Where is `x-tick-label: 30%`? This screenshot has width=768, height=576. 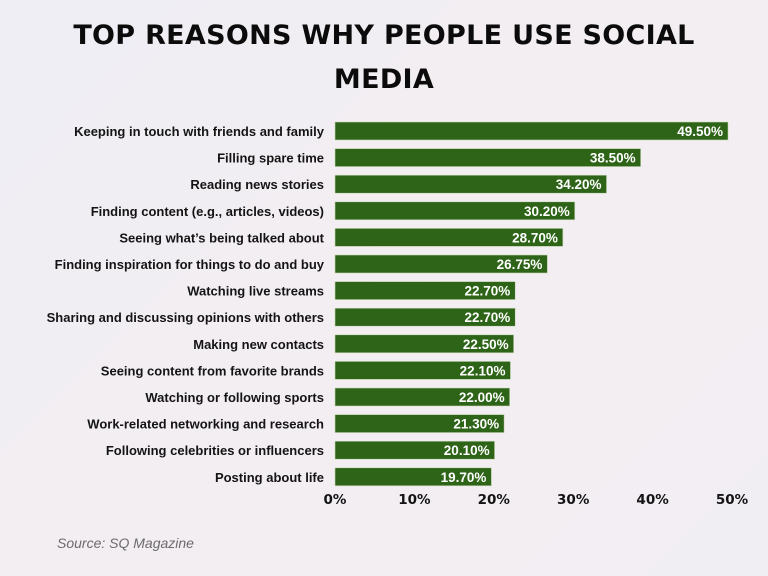
x-tick-label: 30% is located at coordinates (573, 500).